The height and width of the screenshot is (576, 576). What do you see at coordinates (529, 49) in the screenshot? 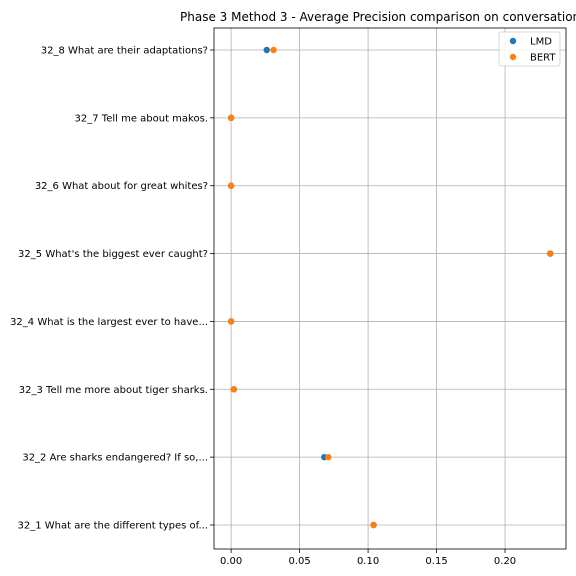
I see `legend: LMD BERT` at bounding box center [529, 49].